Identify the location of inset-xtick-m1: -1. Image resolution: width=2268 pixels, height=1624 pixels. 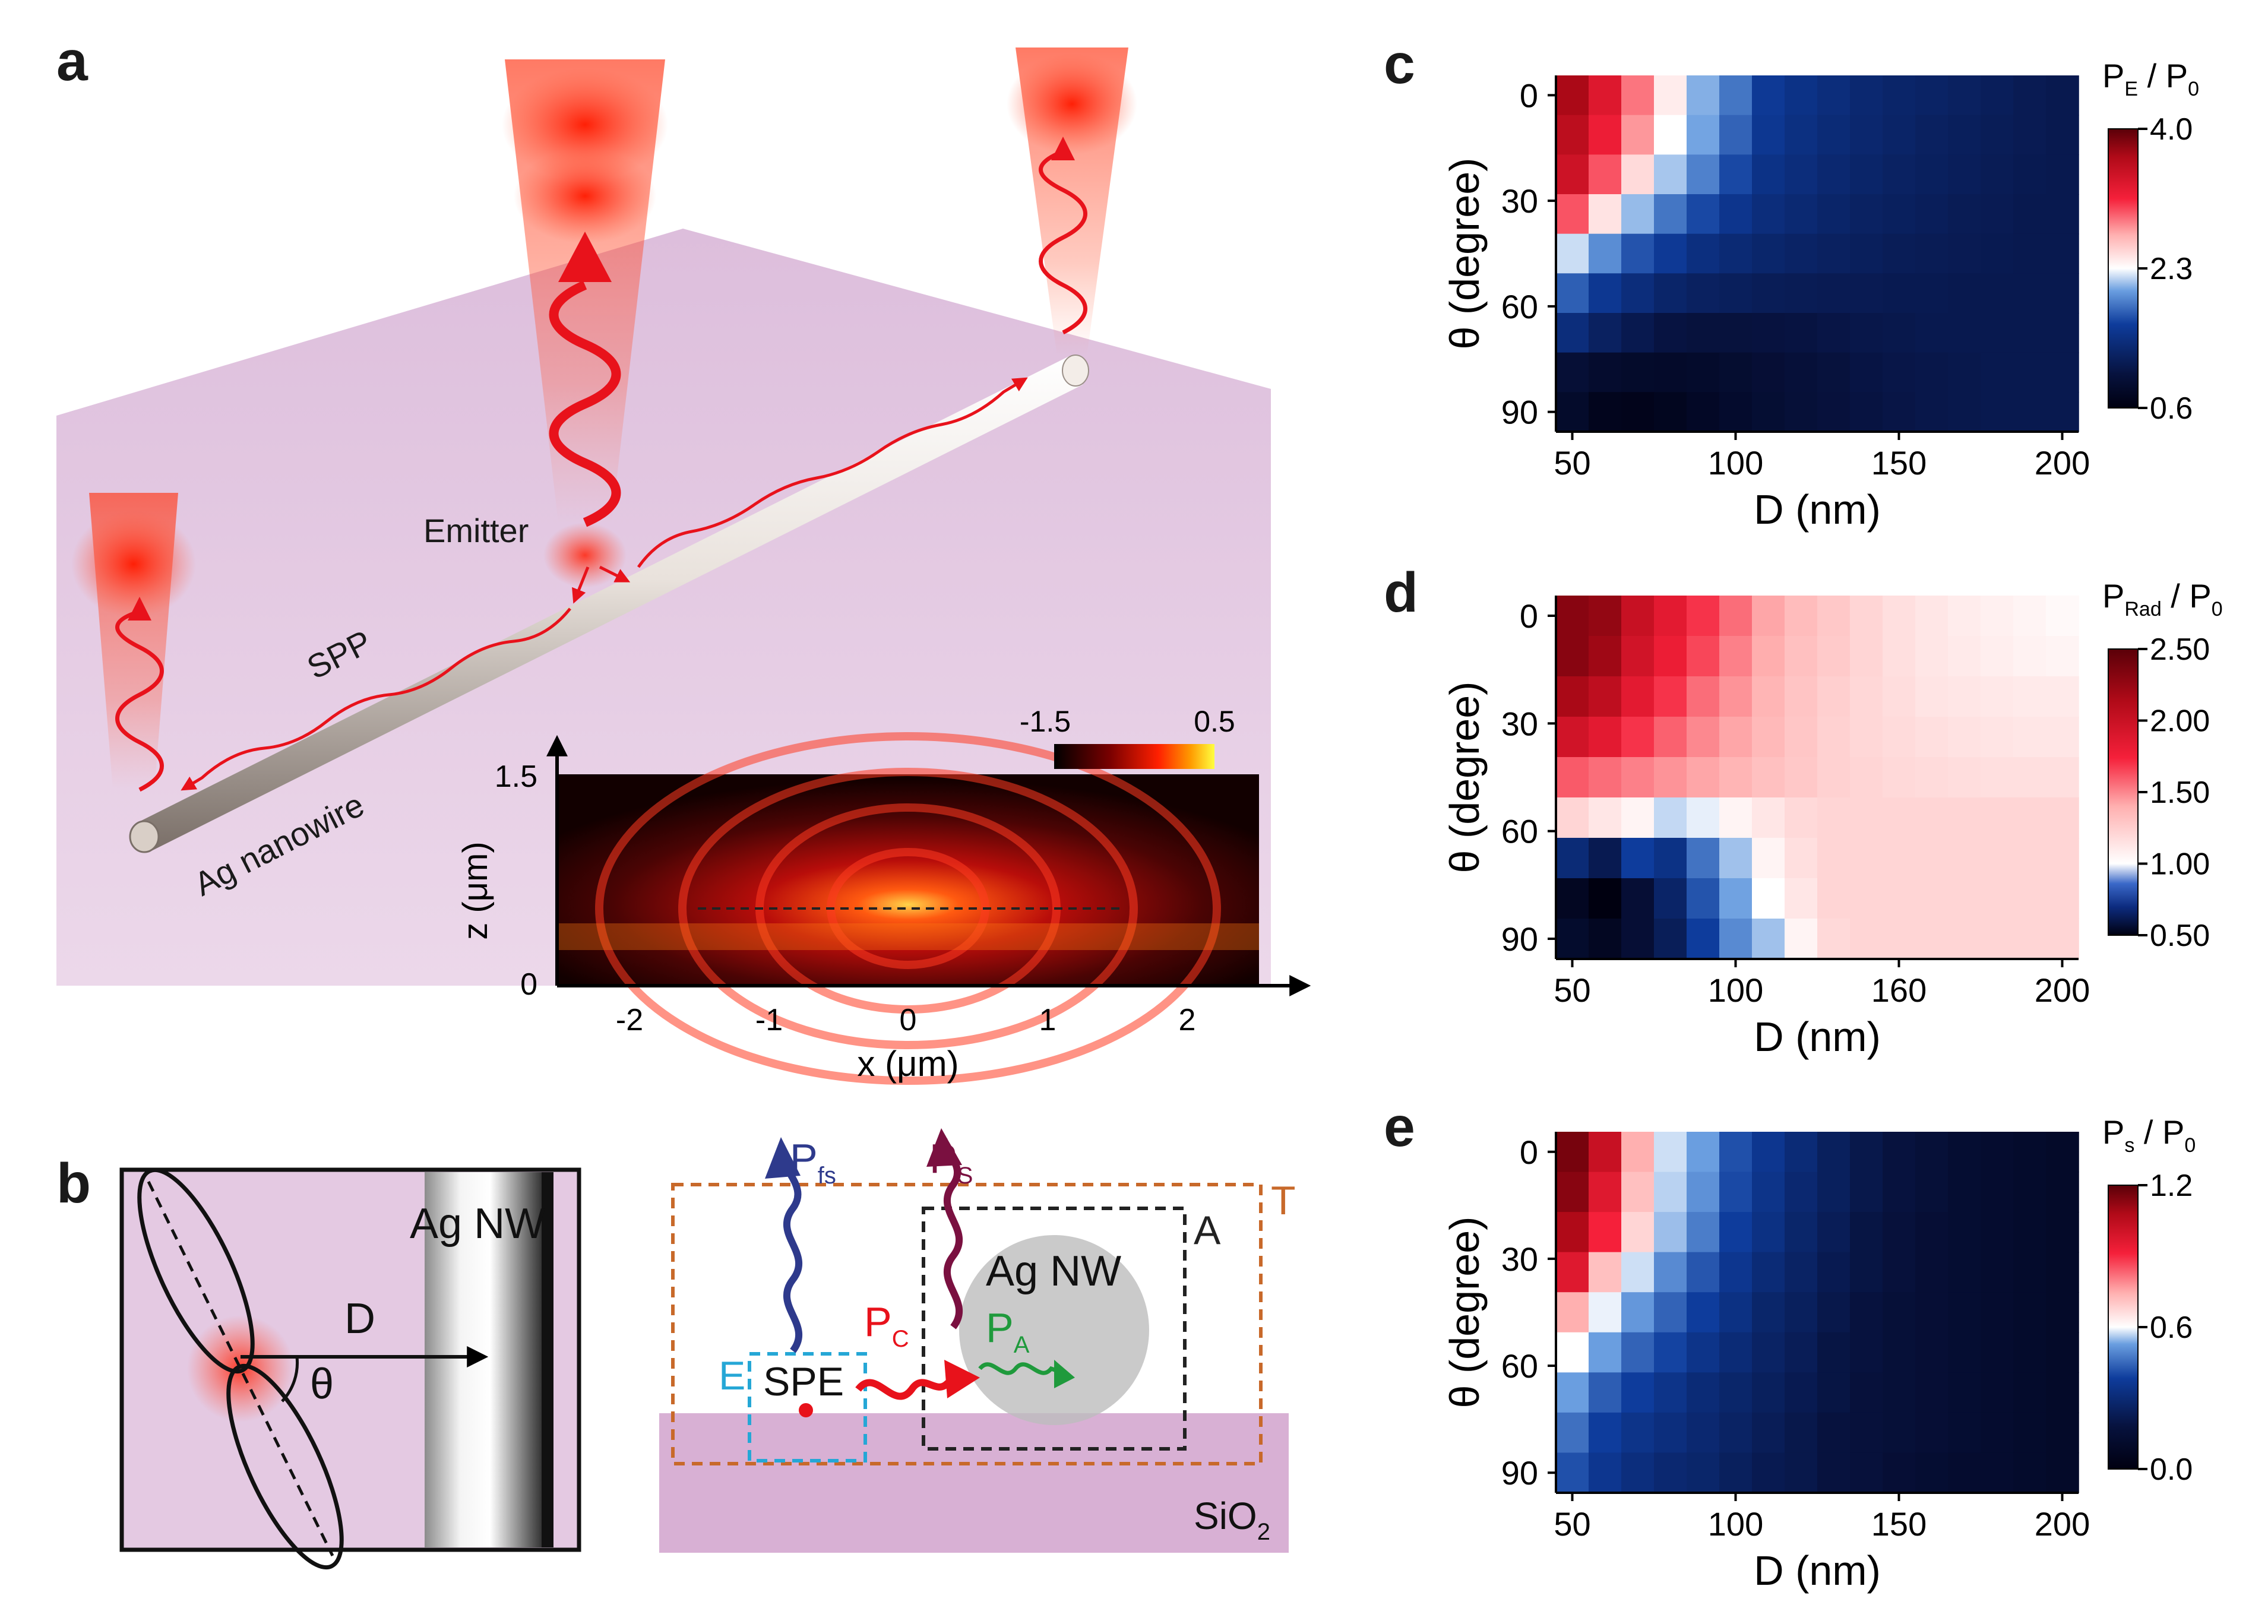
(769, 1020).